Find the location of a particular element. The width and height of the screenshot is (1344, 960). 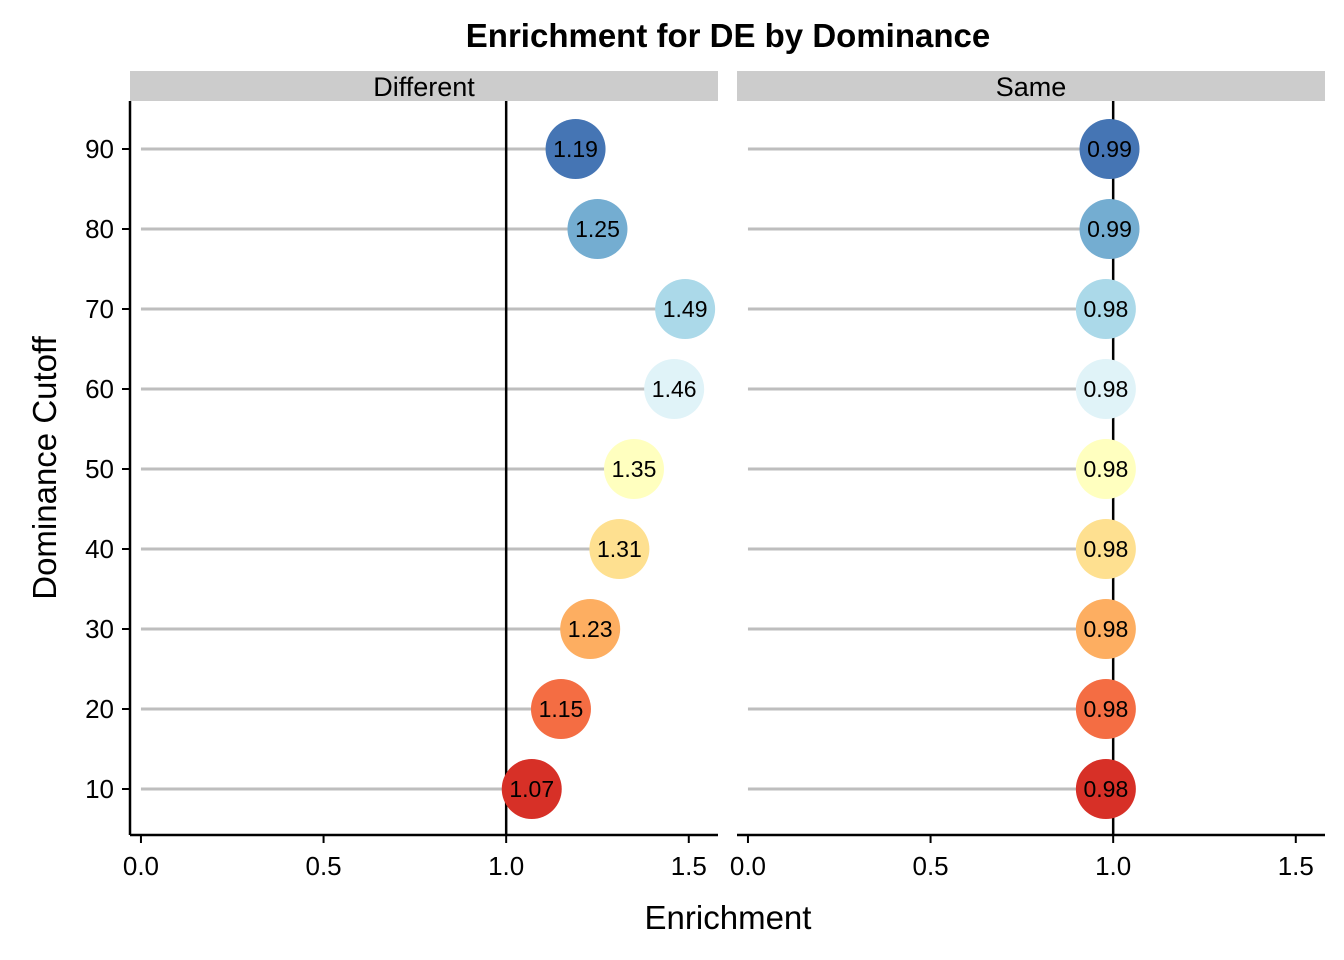

data-label: 1.35 is located at coordinates (634, 469).